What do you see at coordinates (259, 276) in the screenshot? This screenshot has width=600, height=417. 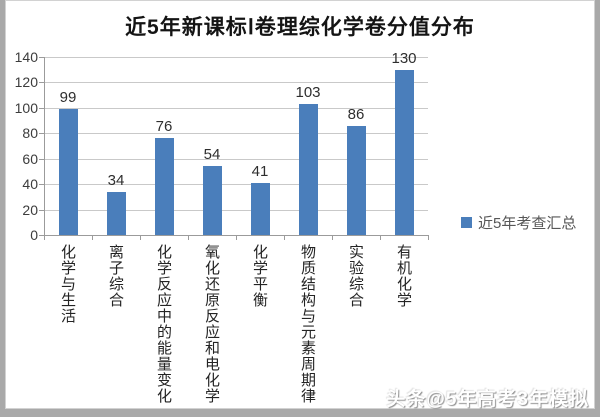 I see `x-category-label-化学平衡: 化学平衡` at bounding box center [259, 276].